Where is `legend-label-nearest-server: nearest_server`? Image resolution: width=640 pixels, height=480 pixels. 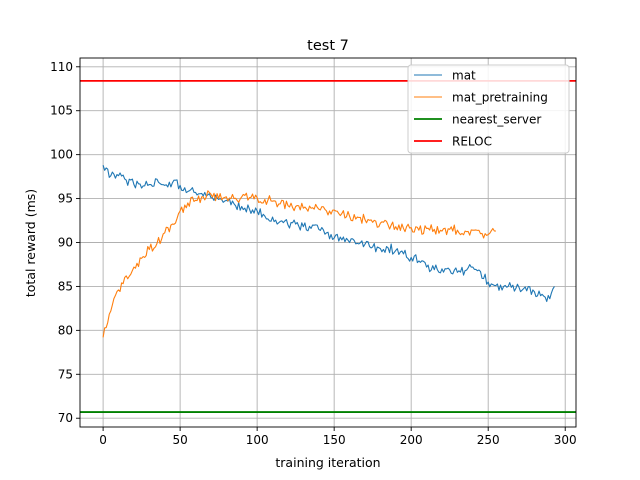
legend-label-nearest-server: nearest_server is located at coordinates (496, 120).